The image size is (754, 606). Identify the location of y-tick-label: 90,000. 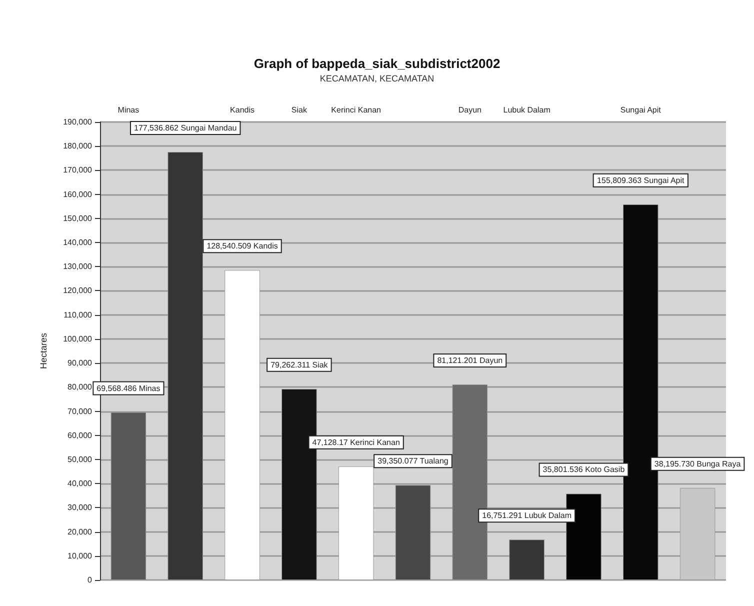
(80, 363).